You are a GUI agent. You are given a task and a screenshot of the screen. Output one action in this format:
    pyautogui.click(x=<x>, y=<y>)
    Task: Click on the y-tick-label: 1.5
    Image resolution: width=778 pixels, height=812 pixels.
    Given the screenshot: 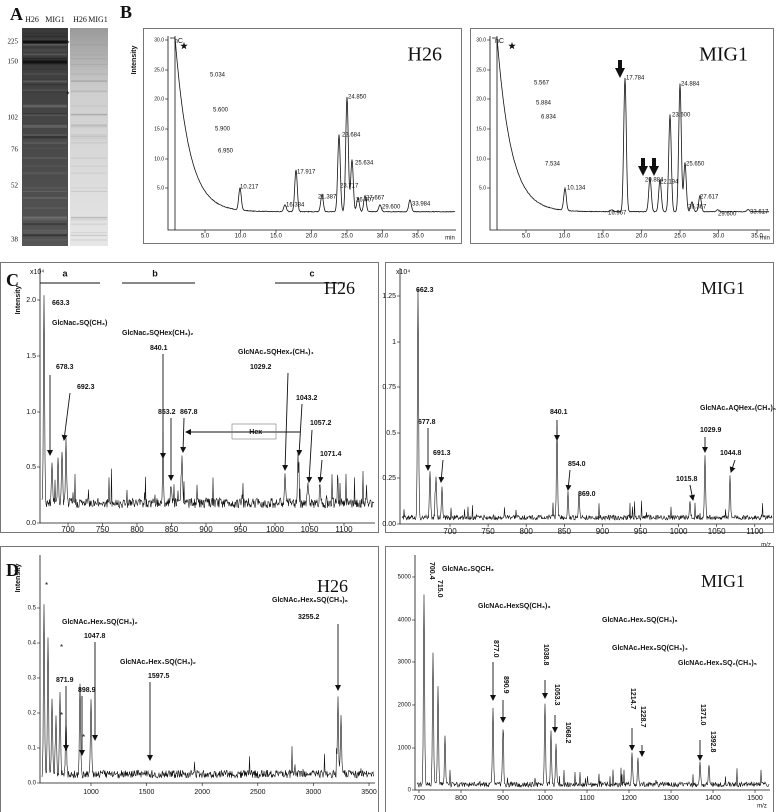 What is the action you would take?
    pyautogui.click(x=31, y=356)
    